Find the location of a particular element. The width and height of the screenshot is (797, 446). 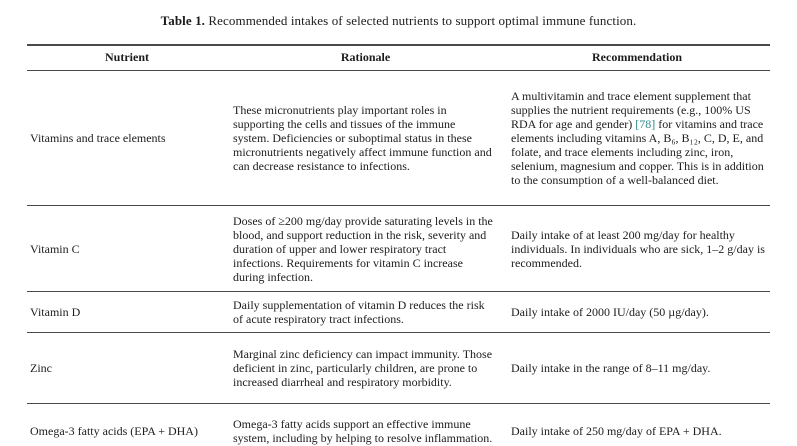

table-caption-label: Table 1. is located at coordinates (183, 20).